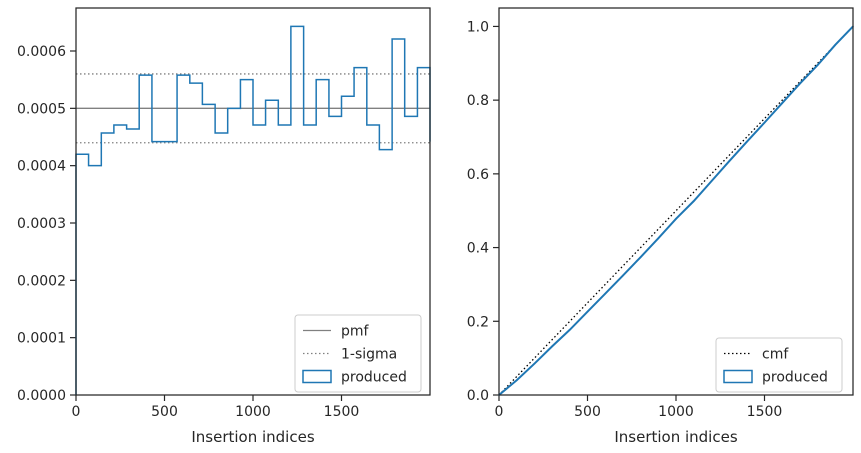 Image resolution: width=861 pixels, height=453 pixels. What do you see at coordinates (41, 167) in the screenshot?
I see `y-tick-label: 0.0004` at bounding box center [41, 167].